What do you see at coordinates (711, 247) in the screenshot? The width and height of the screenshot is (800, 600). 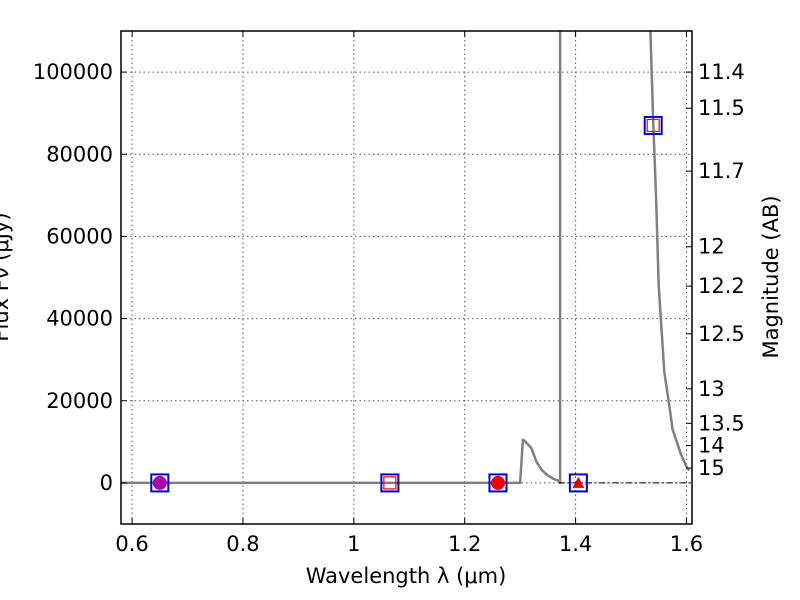 I see `y2-tick-label: 12` at bounding box center [711, 247].